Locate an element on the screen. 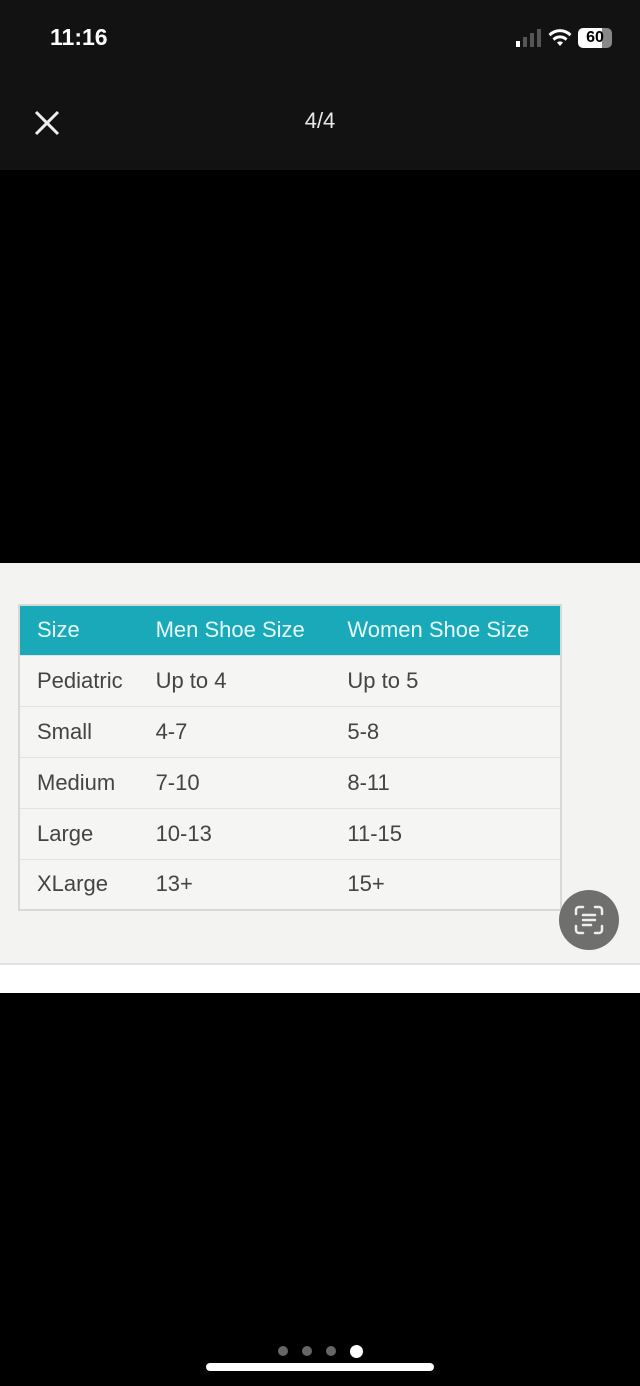 The image size is (640, 1386). cell-size: Medium is located at coordinates (79, 782).